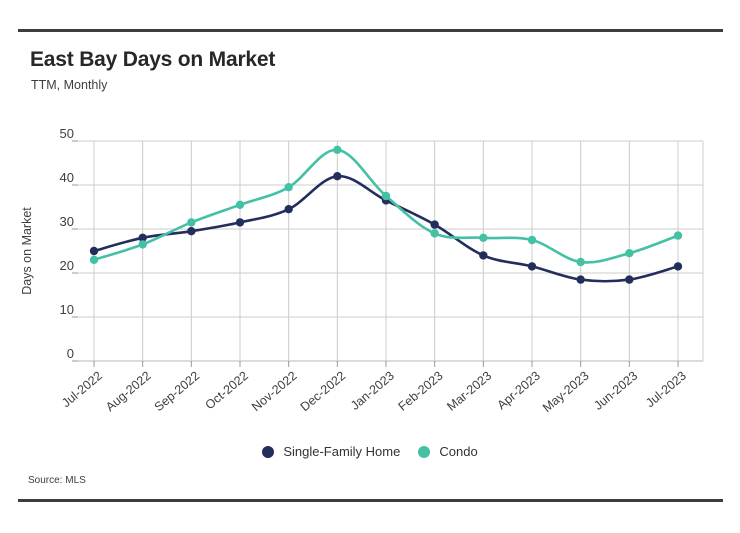 This screenshot has height=533, width=740. What do you see at coordinates (69, 85) in the screenshot?
I see `page-subtitle: TTM, Monthly` at bounding box center [69, 85].